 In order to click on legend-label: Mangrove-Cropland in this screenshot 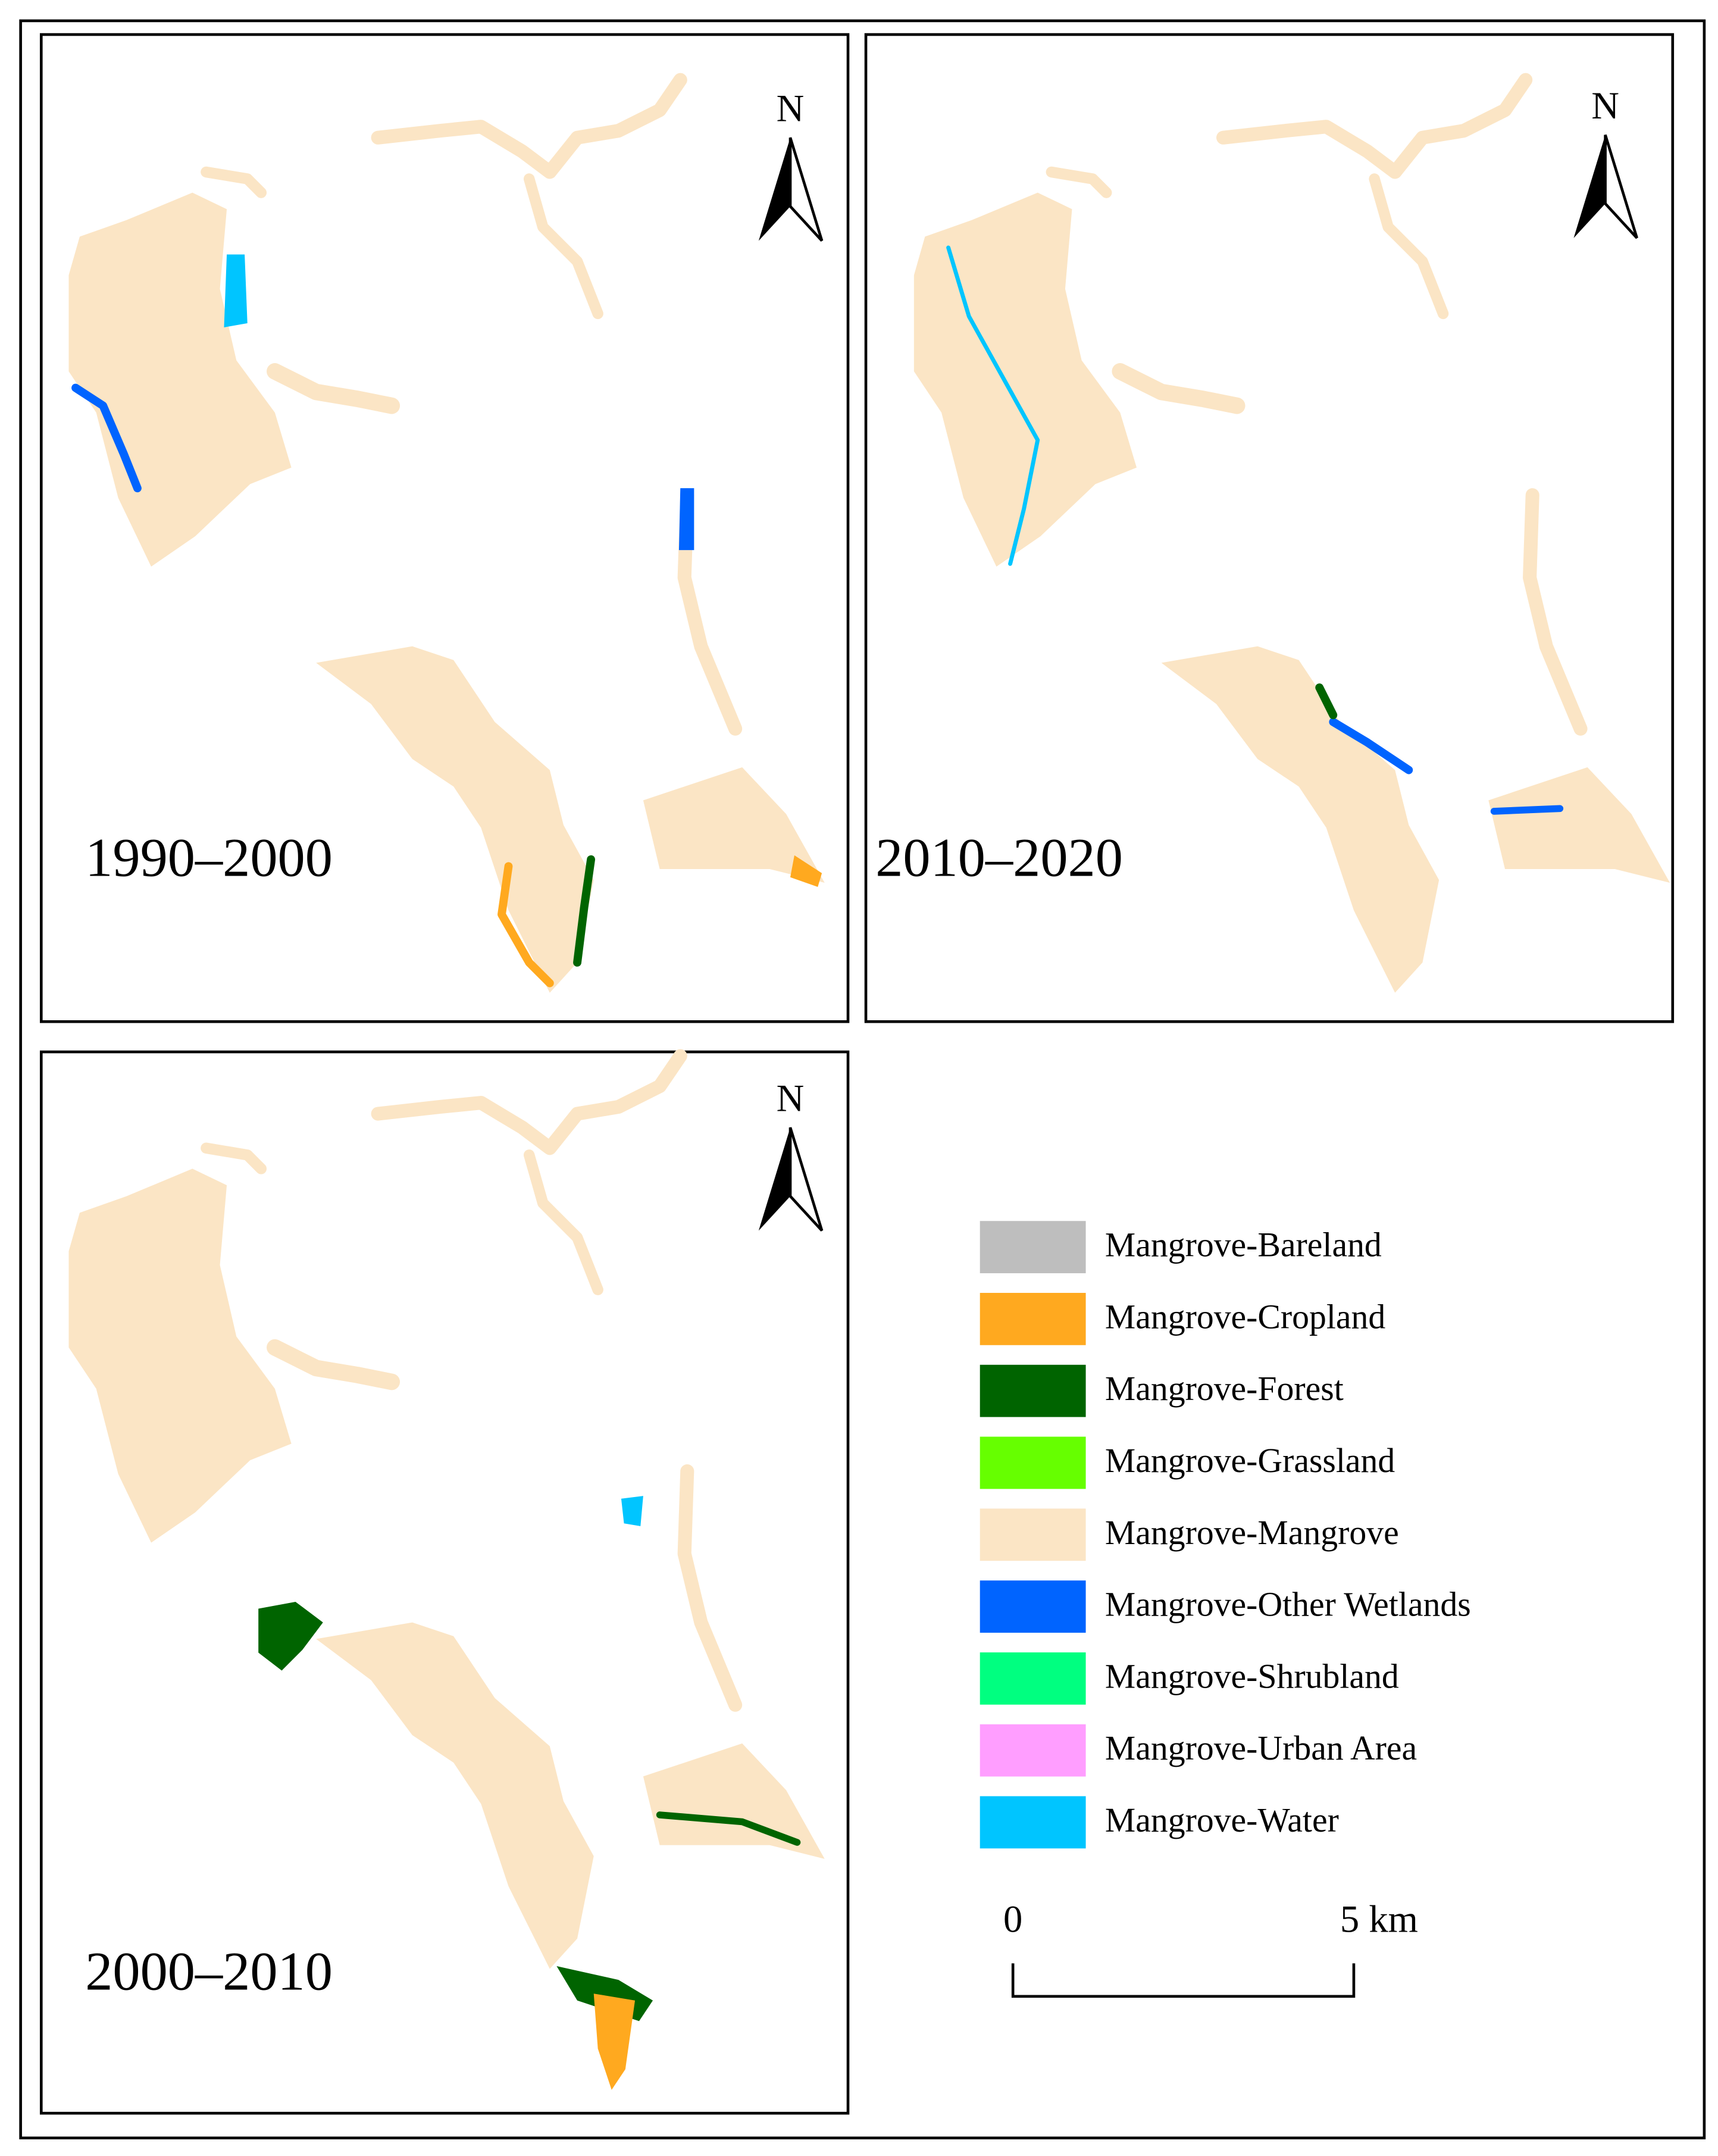, I will do `click(1245, 1317)`.